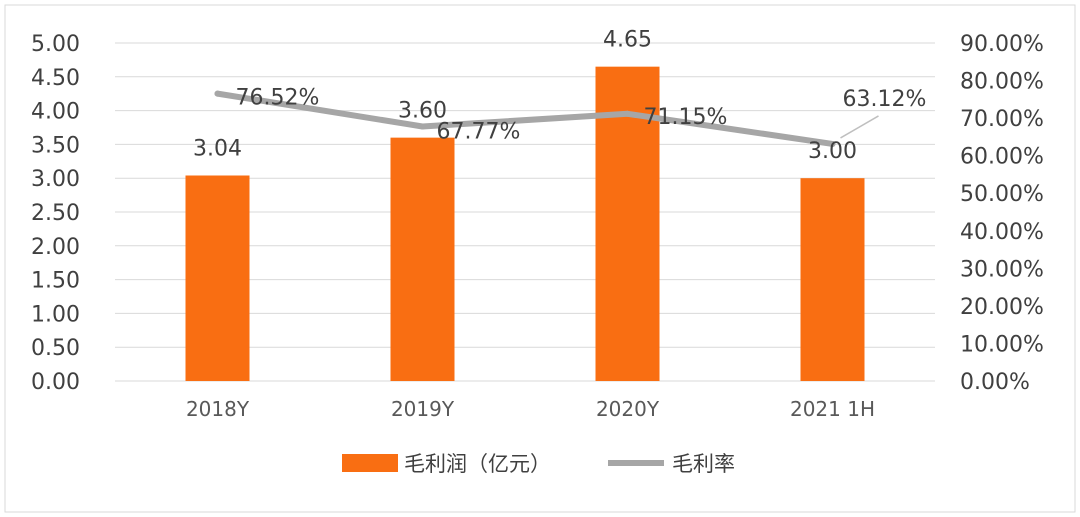 The height and width of the screenshot is (517, 1080). I want to click on line-value-label: 76.52%, so click(278, 98).